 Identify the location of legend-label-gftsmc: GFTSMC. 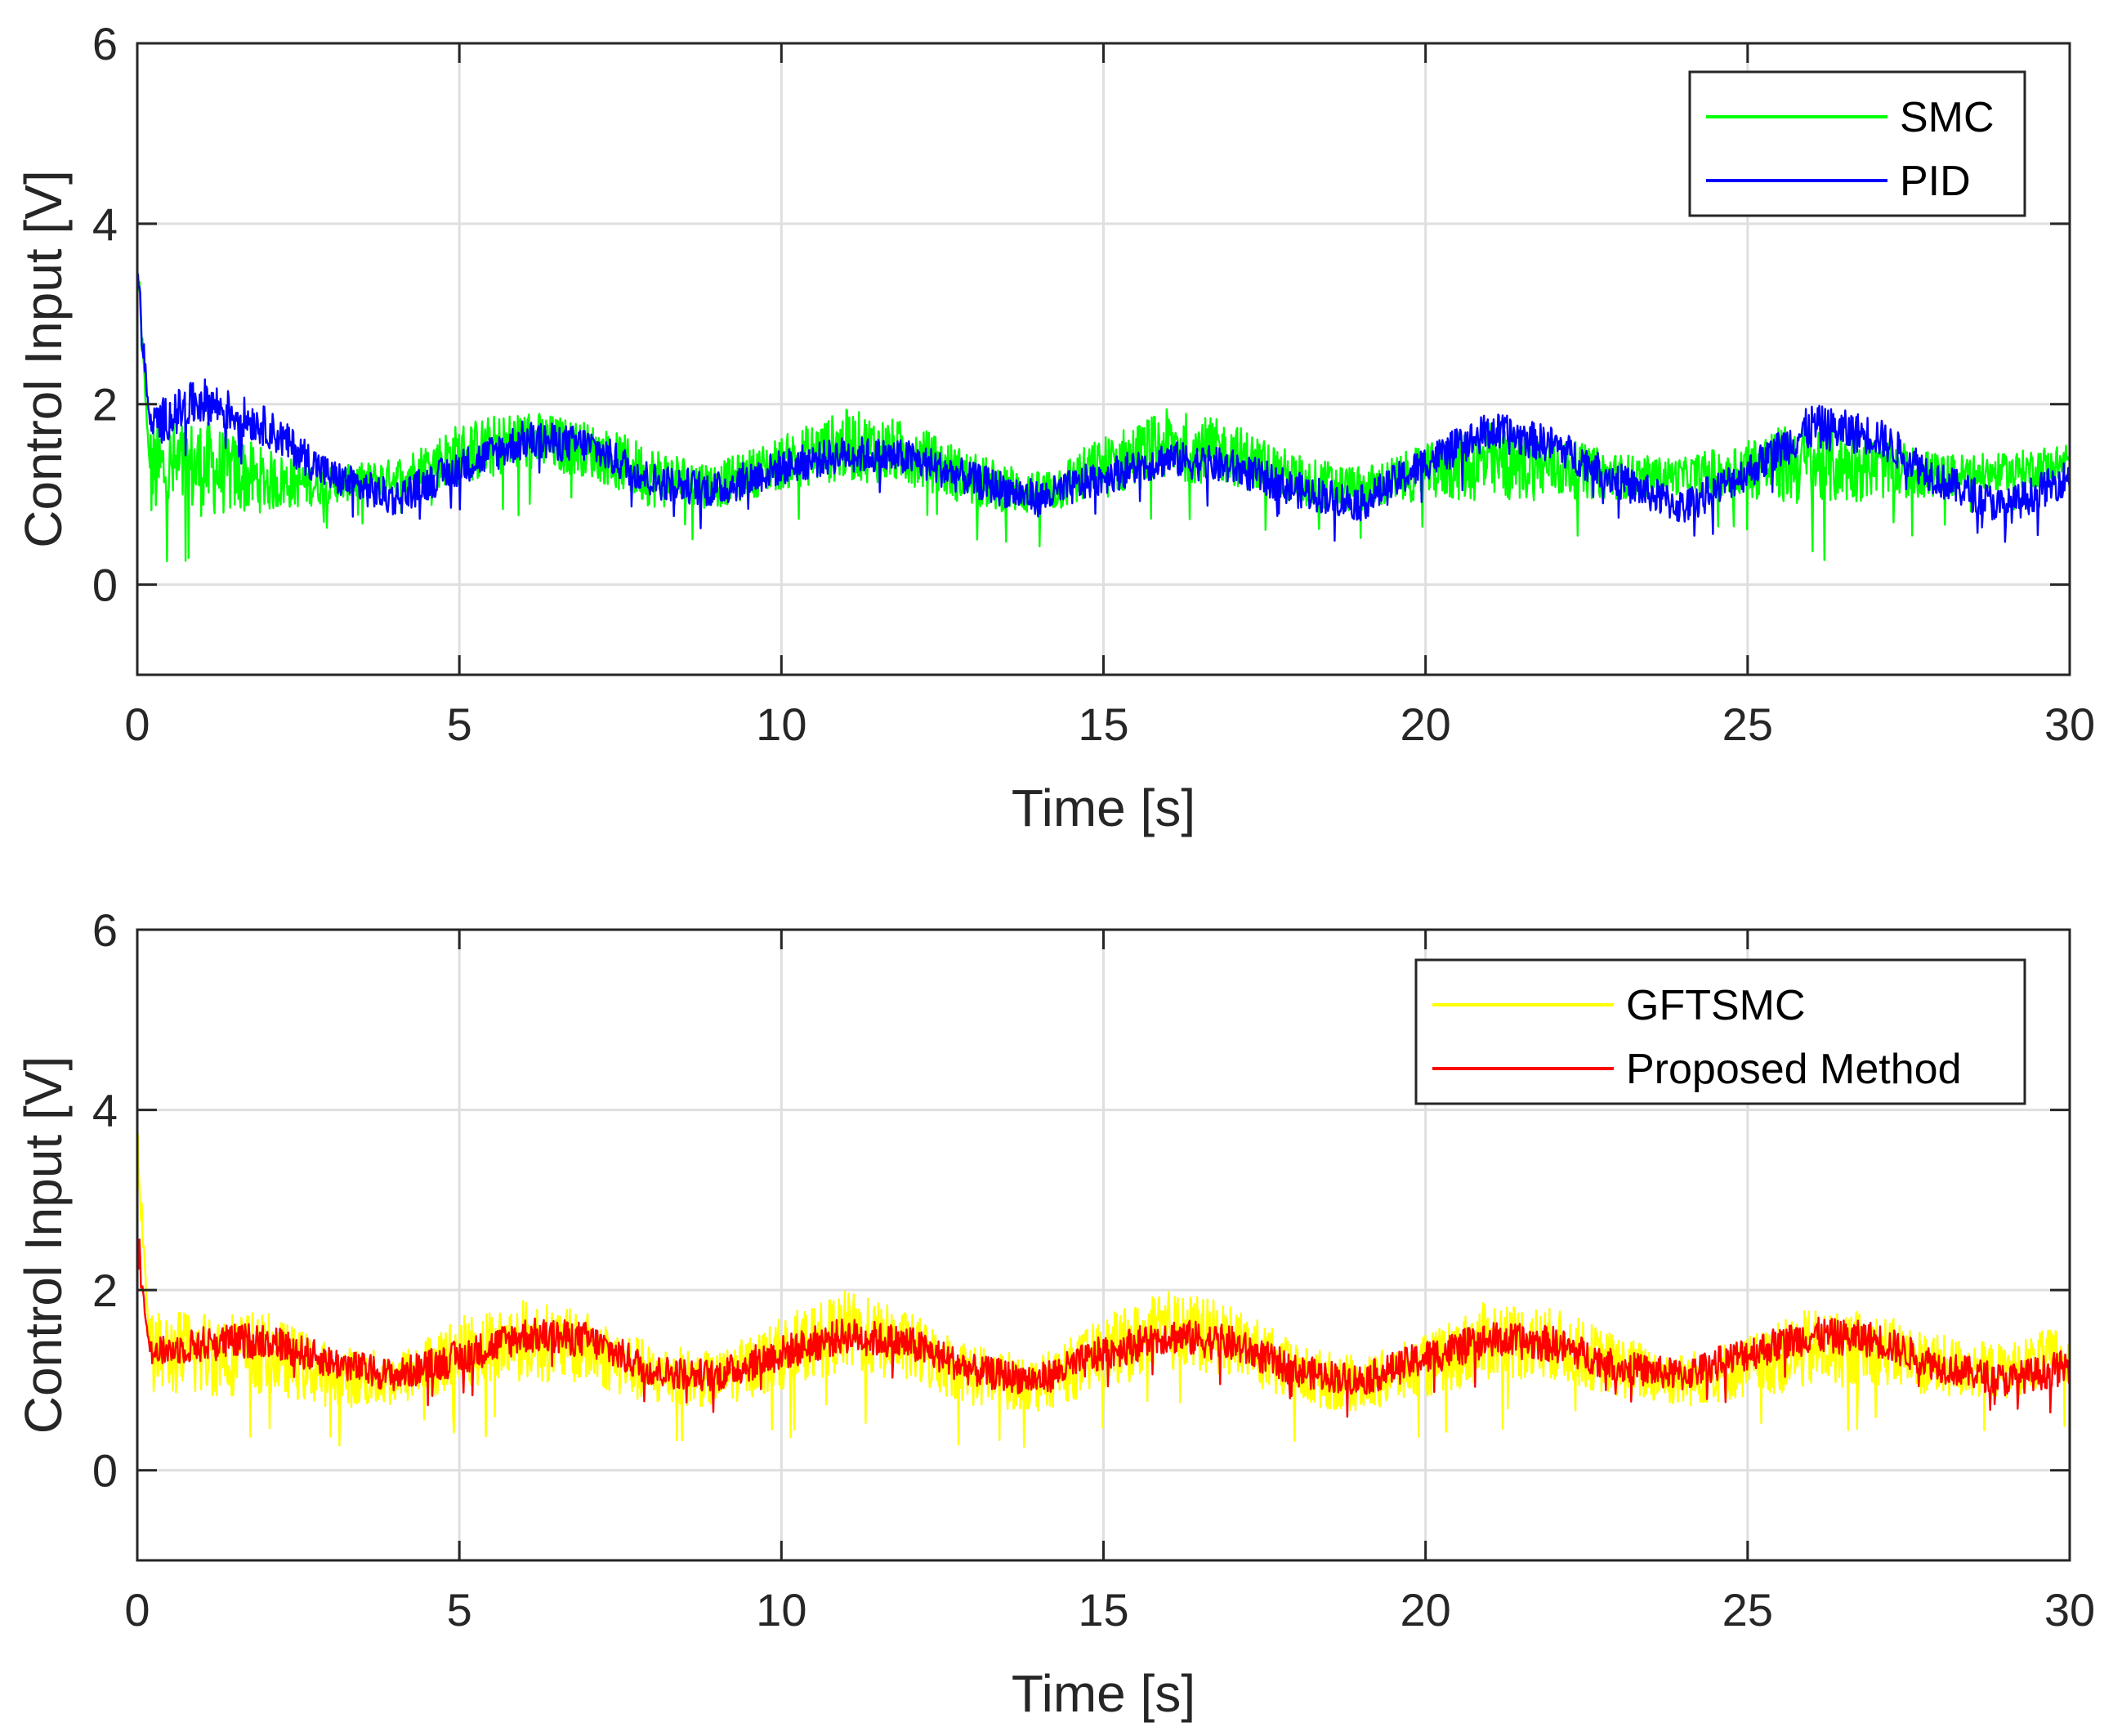
(1716, 1006).